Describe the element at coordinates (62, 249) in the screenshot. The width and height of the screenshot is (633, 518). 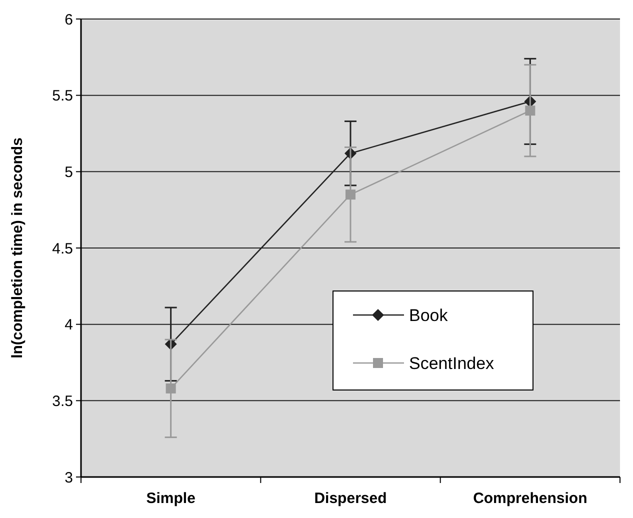
I see `y-tick-label: 4.5` at that location.